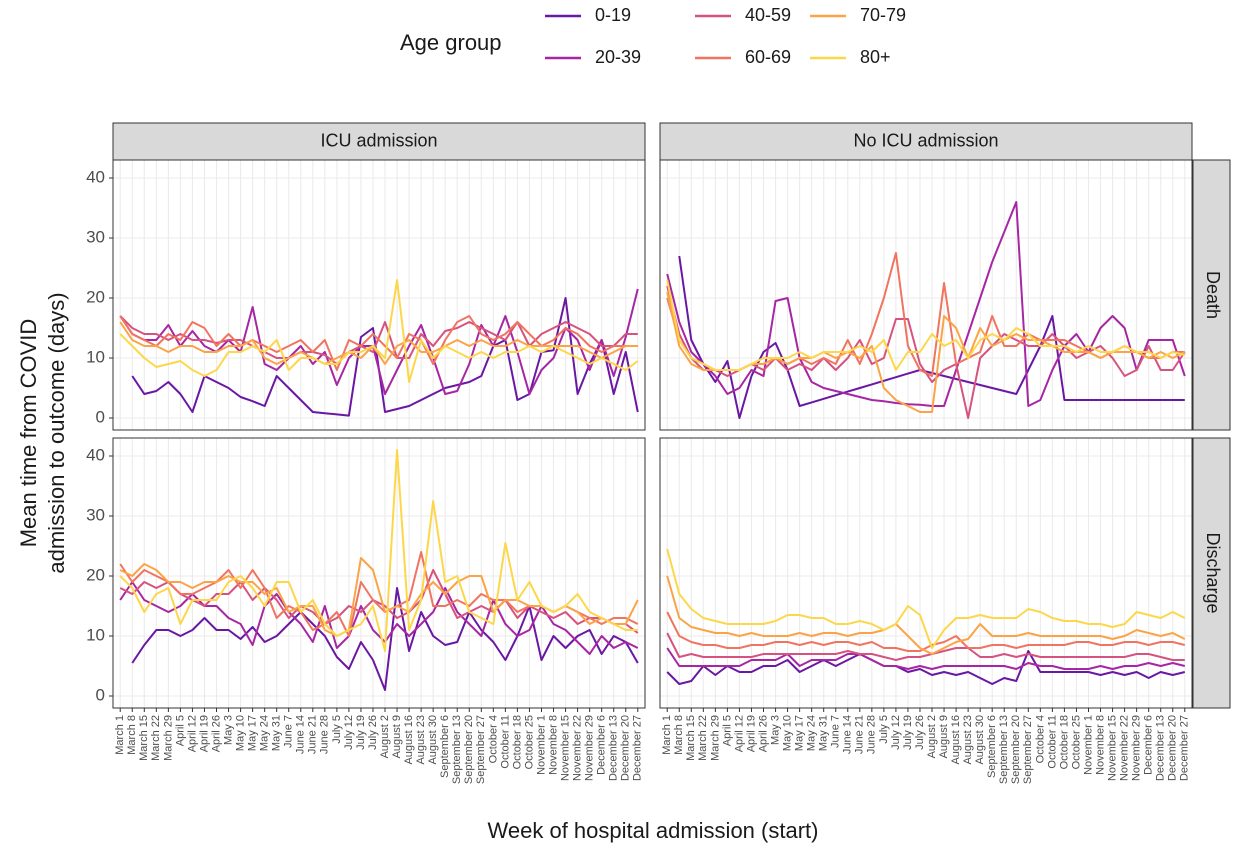  I want to click on x-tick-label: May 24, so click(812, 733).